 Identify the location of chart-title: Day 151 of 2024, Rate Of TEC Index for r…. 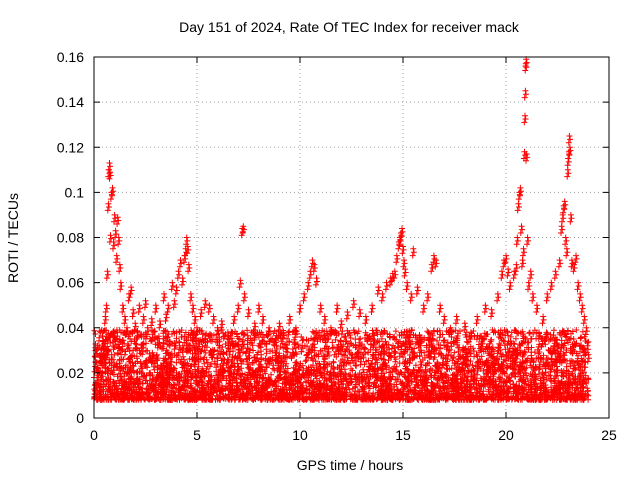
(349, 27).